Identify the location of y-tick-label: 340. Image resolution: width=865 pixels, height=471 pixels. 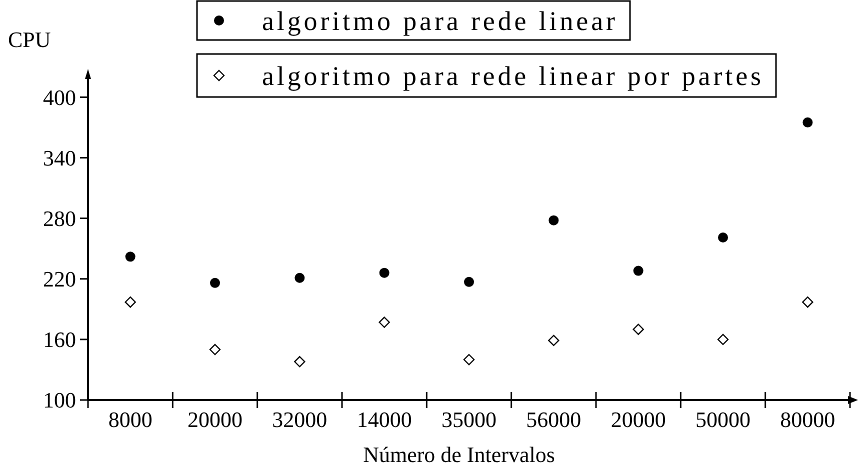
(59, 157).